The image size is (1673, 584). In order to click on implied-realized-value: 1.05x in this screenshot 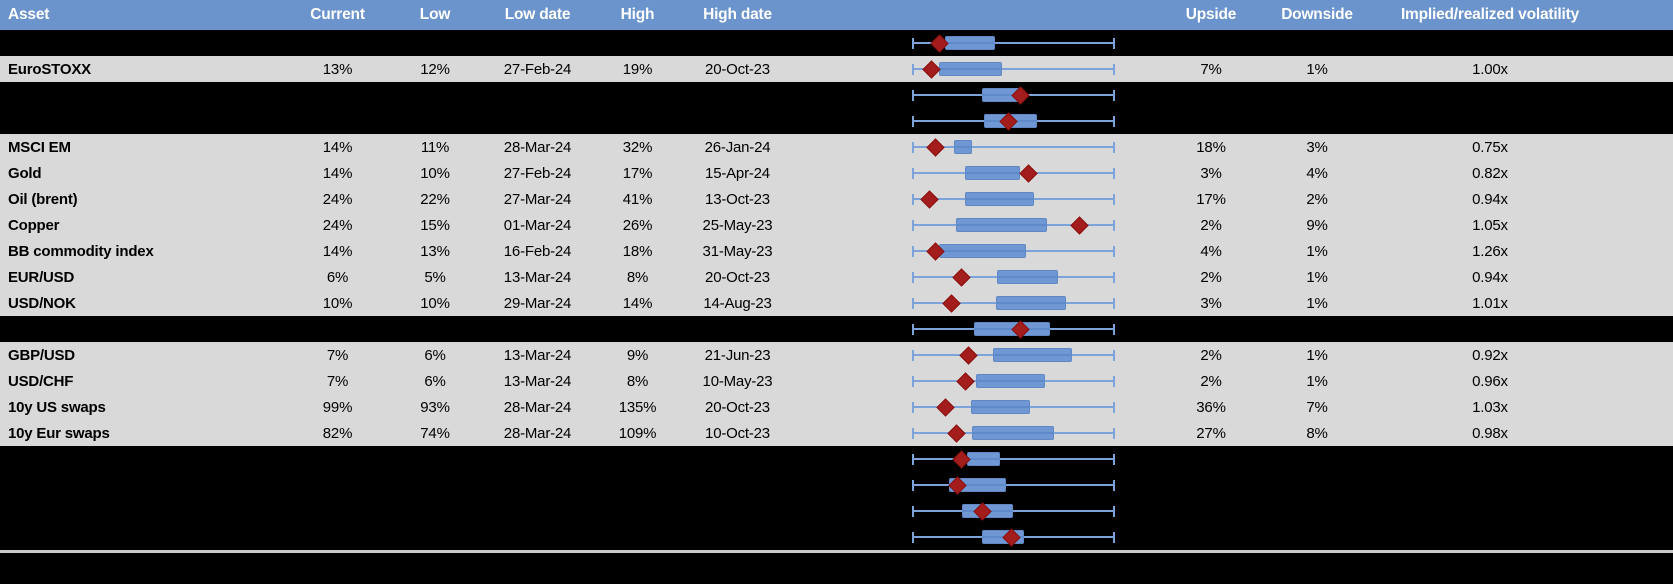, I will do `click(1490, 225)`.